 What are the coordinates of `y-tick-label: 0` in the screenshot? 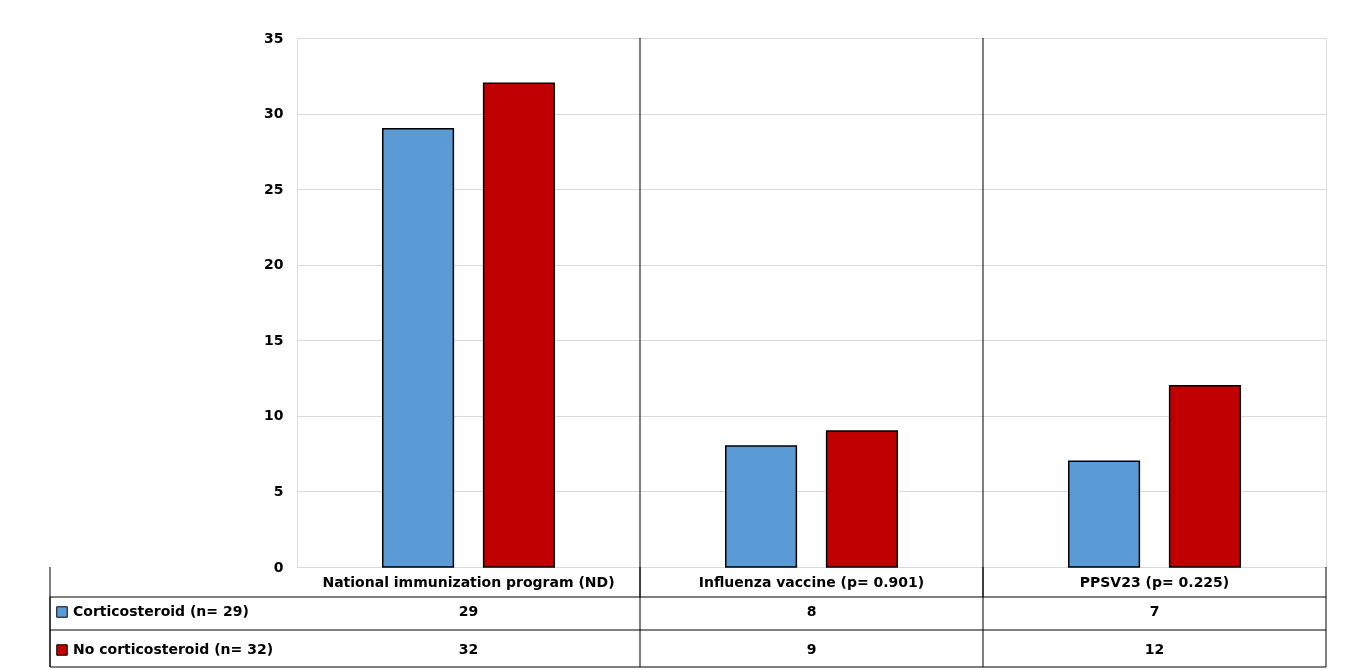 It's located at (278, 566).